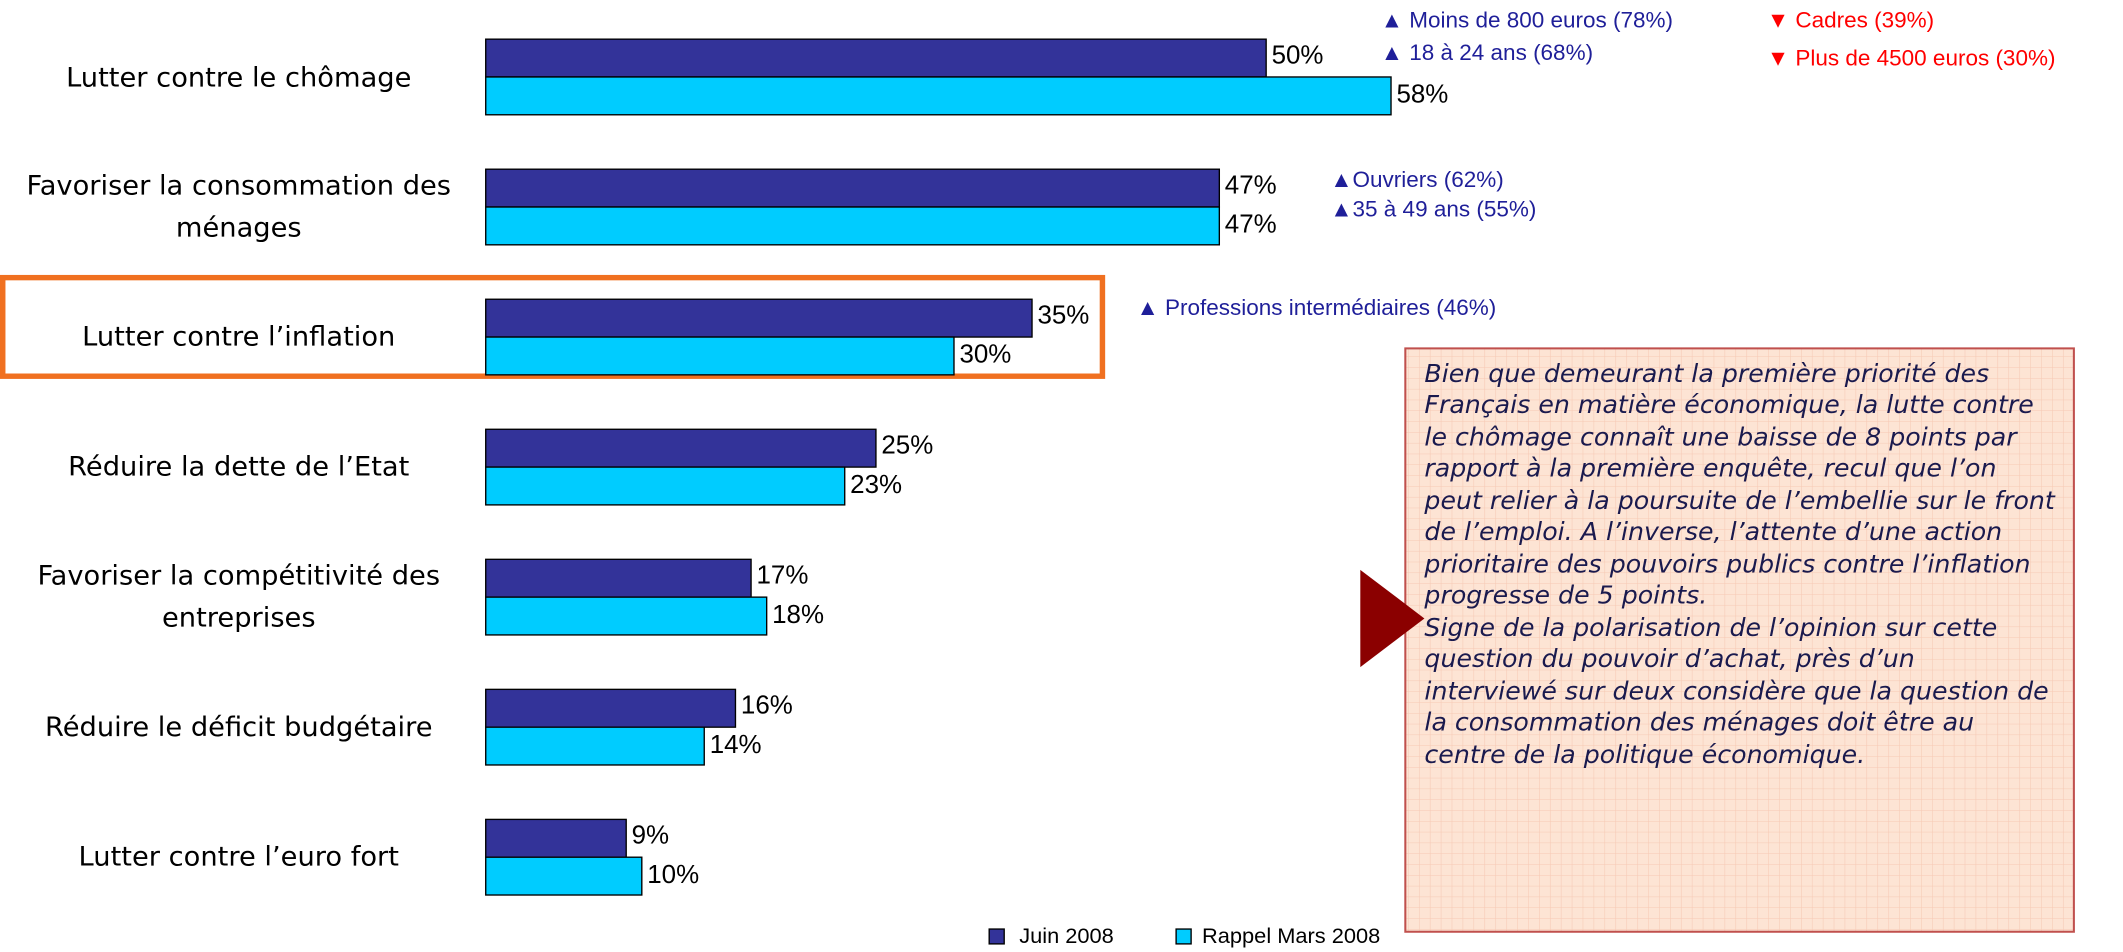  I want to click on annotation: ▲Ouvriers (62%), so click(1416, 179).